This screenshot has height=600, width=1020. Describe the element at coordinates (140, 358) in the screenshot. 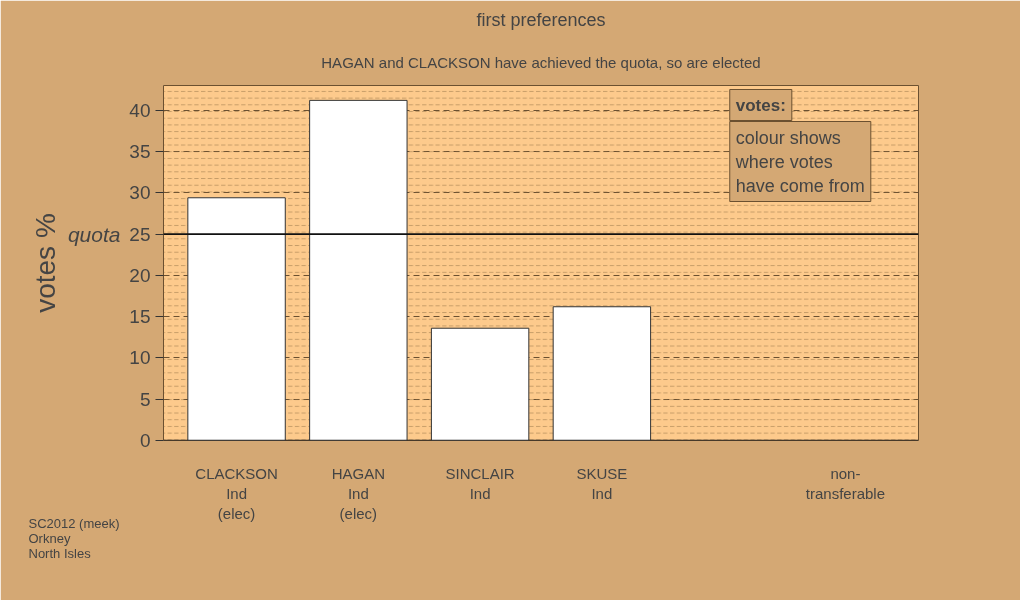

I see `y-tick-label: 10` at that location.